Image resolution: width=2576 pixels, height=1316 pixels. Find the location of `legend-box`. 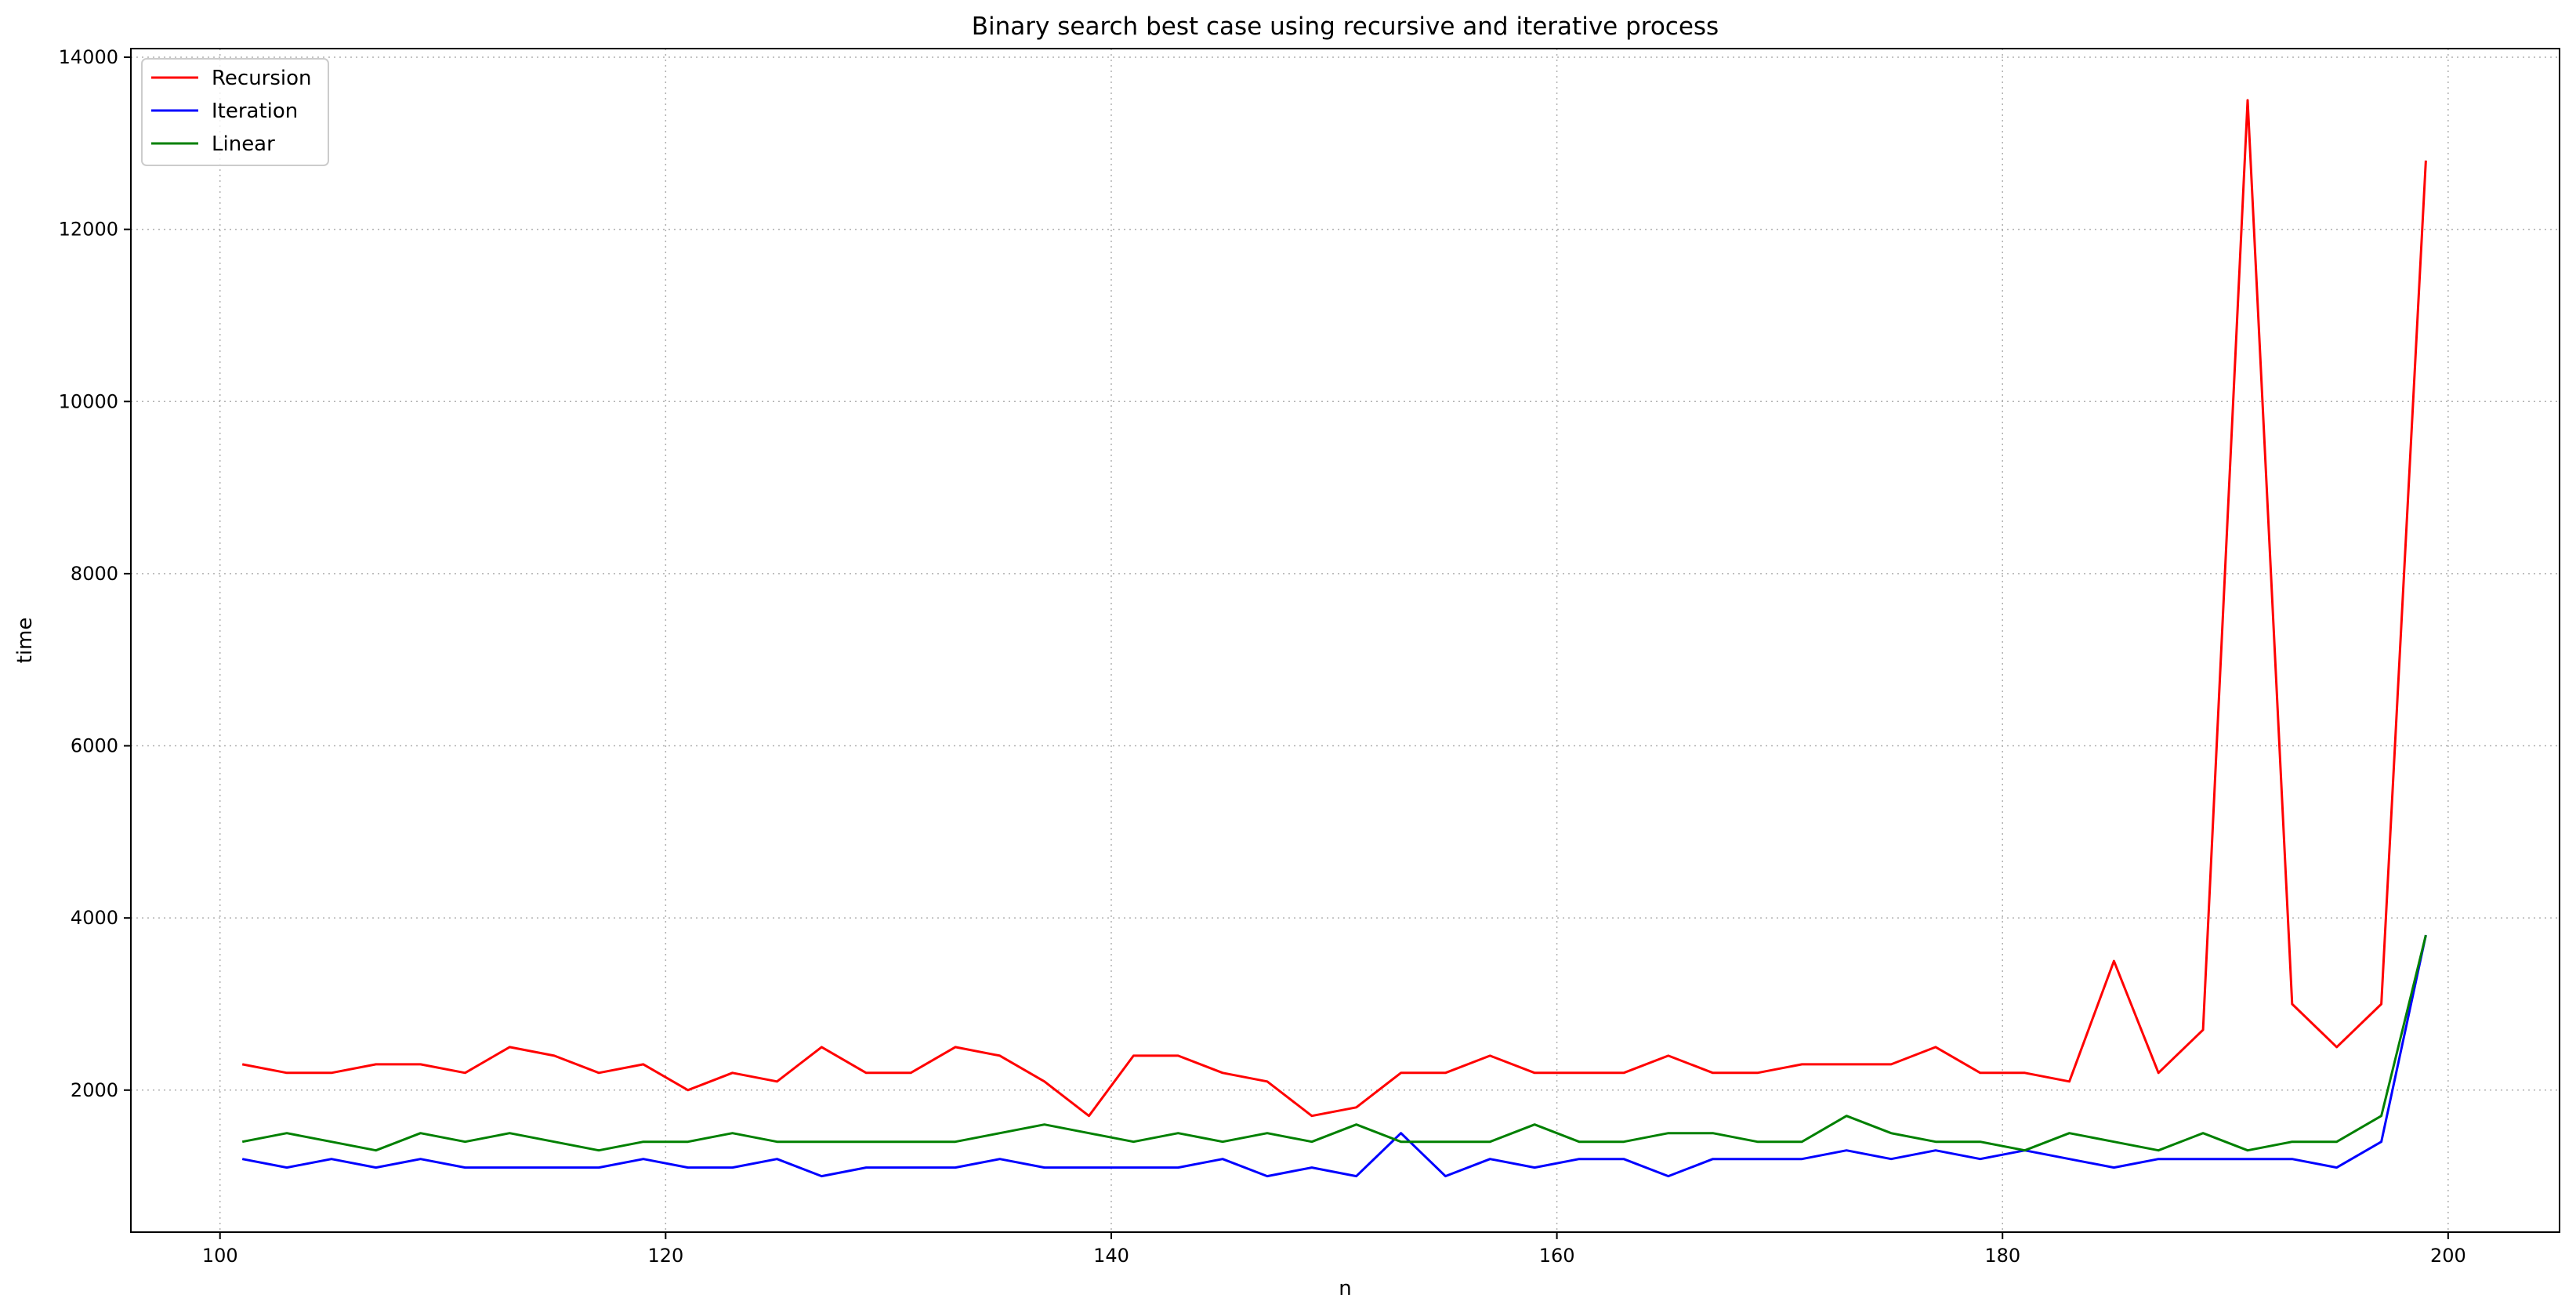

legend-box is located at coordinates (235, 112).